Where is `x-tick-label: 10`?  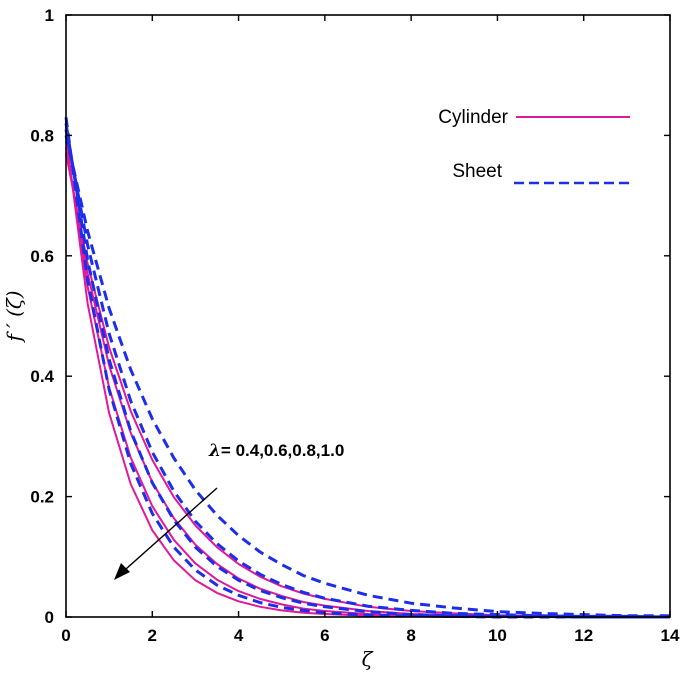 x-tick-label: 10 is located at coordinates (497, 635).